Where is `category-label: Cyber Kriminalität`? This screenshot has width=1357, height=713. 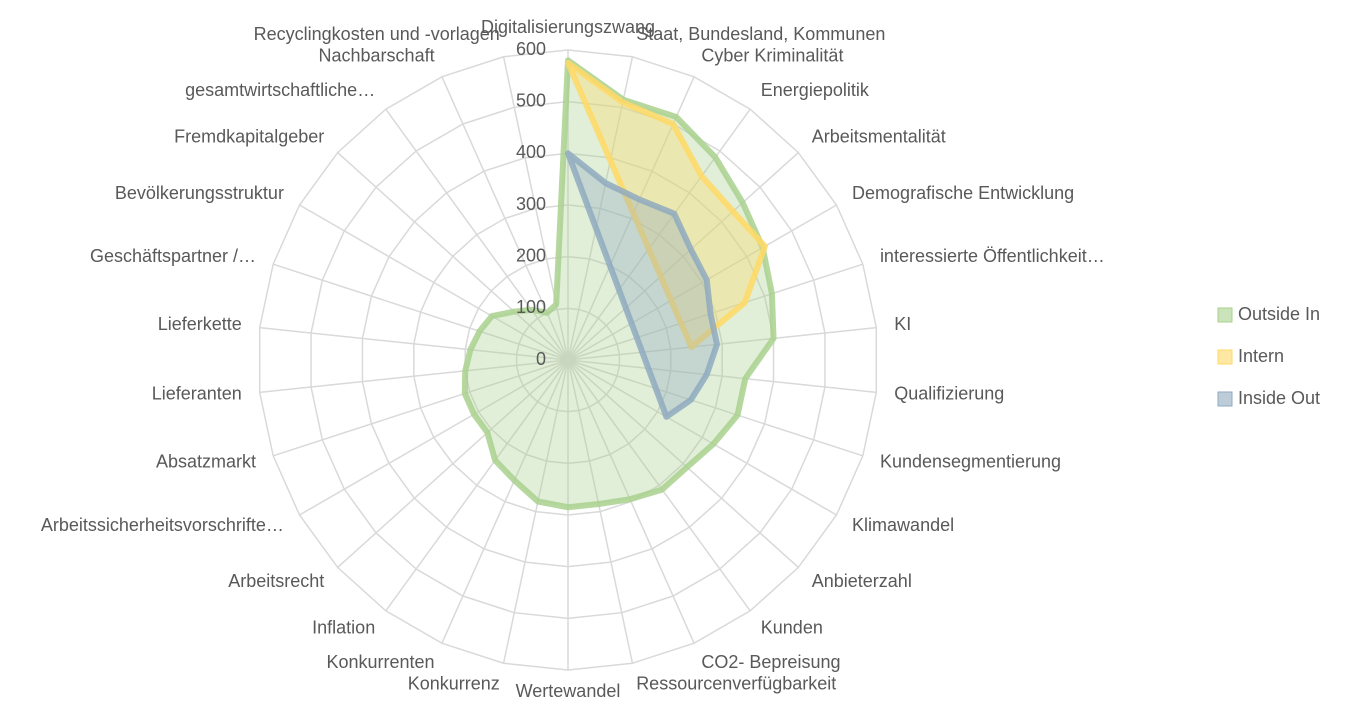
category-label: Cyber Kriminalität is located at coordinates (772, 55).